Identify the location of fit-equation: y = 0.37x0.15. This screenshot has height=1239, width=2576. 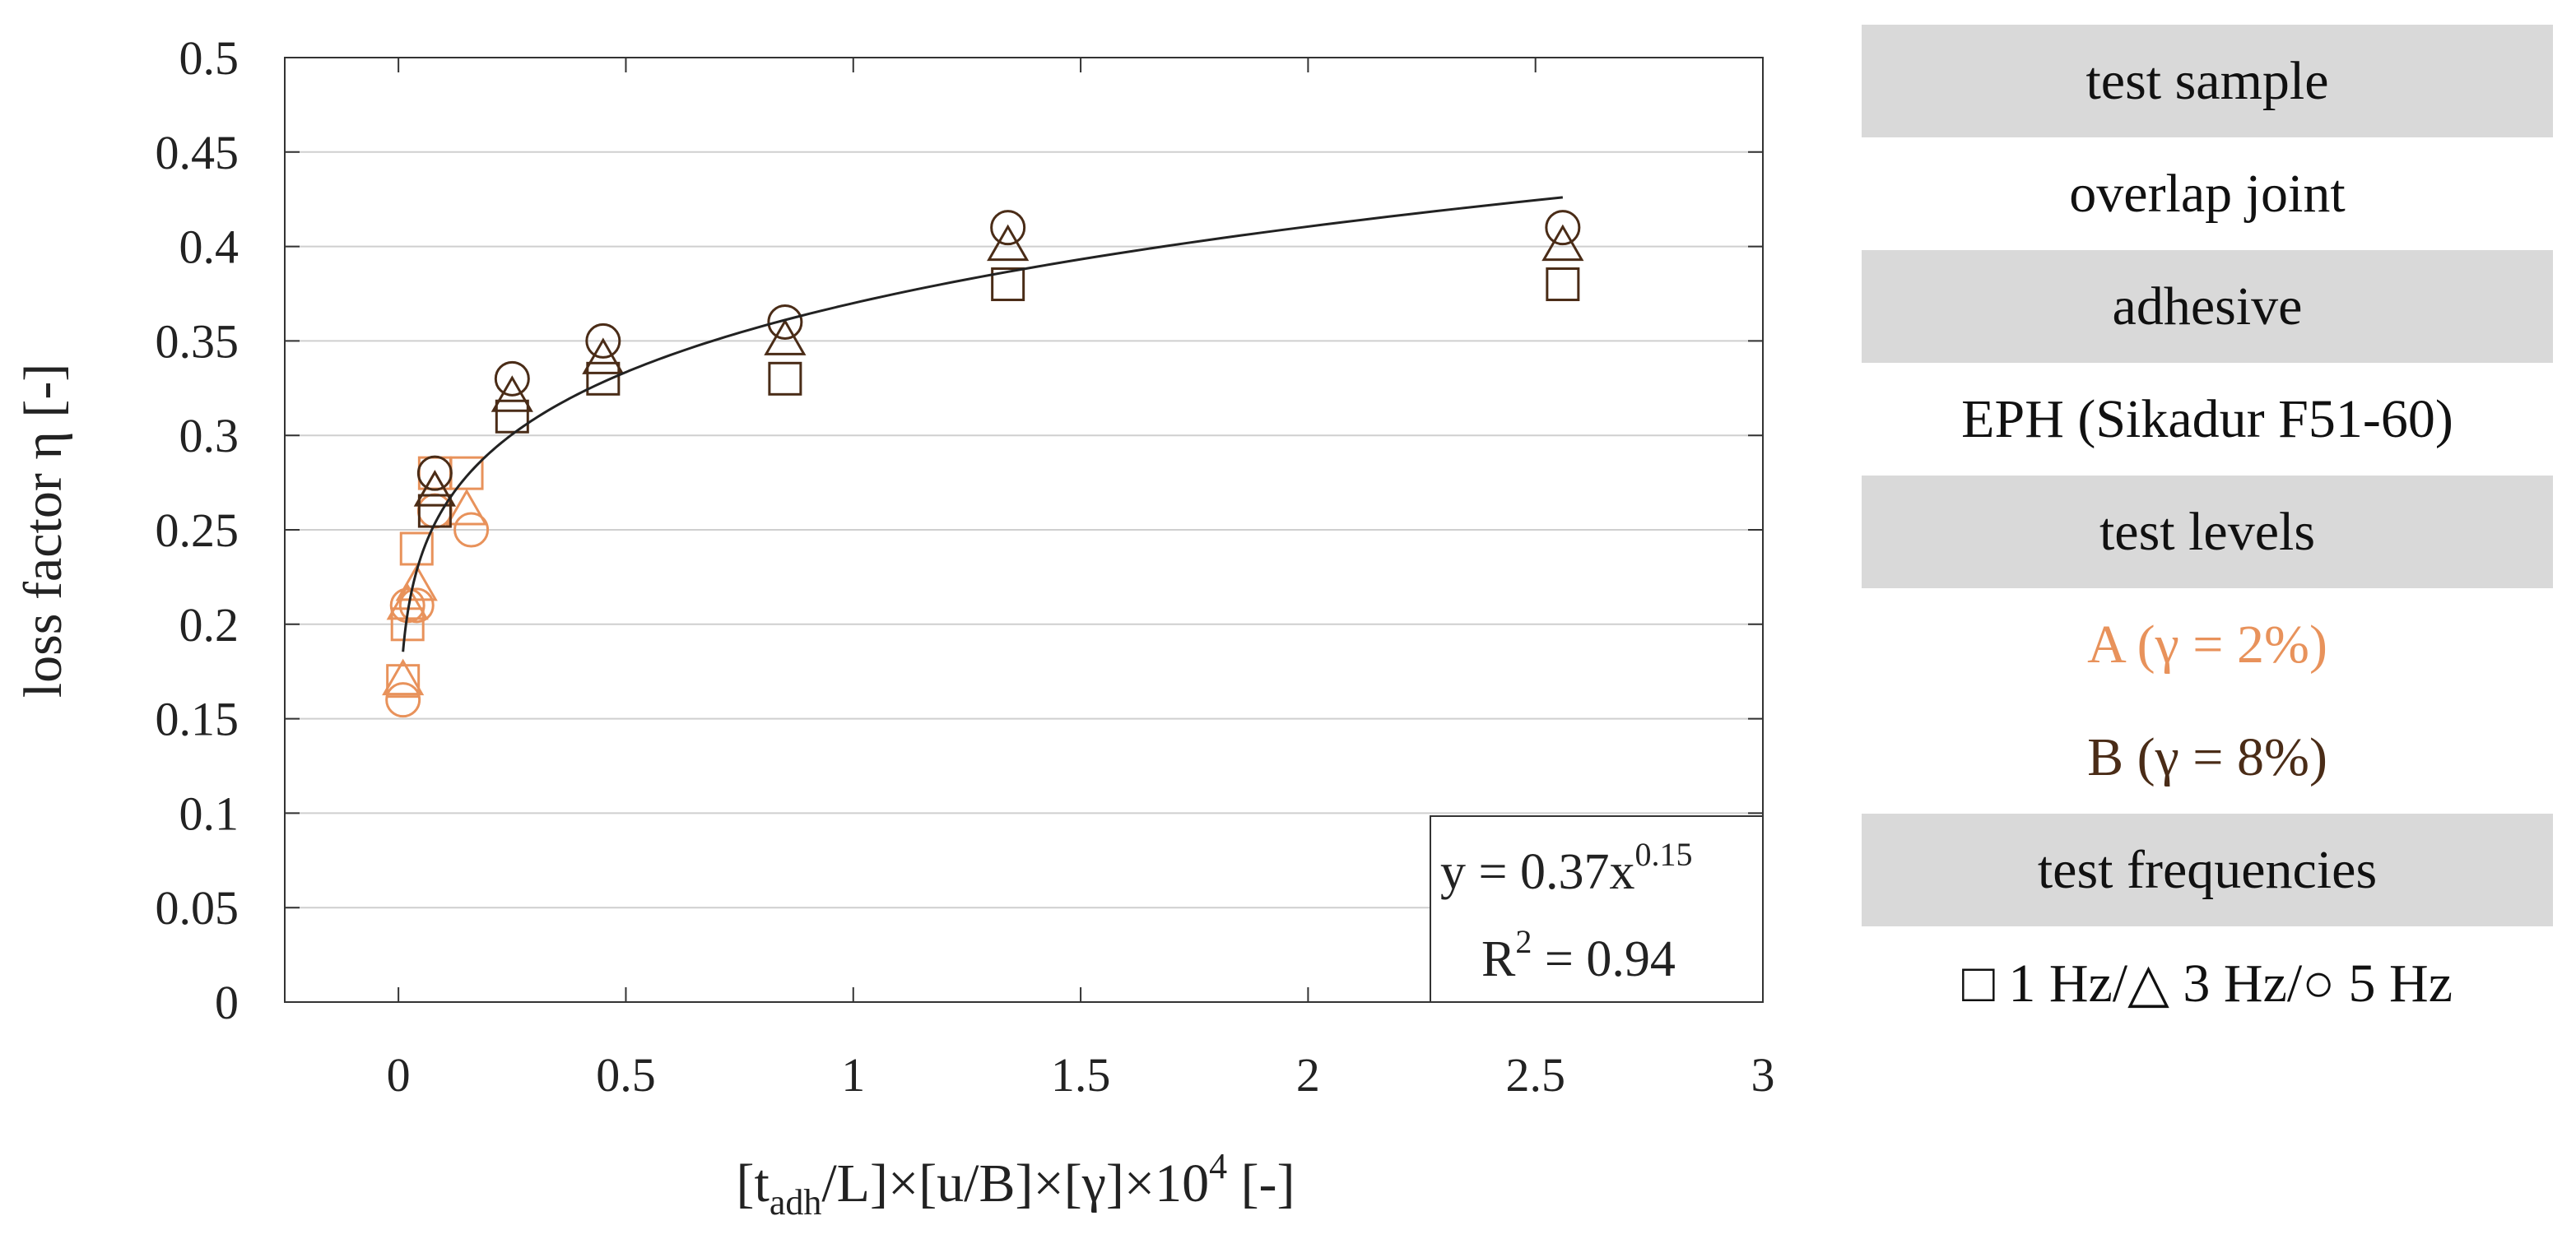
(1566, 868).